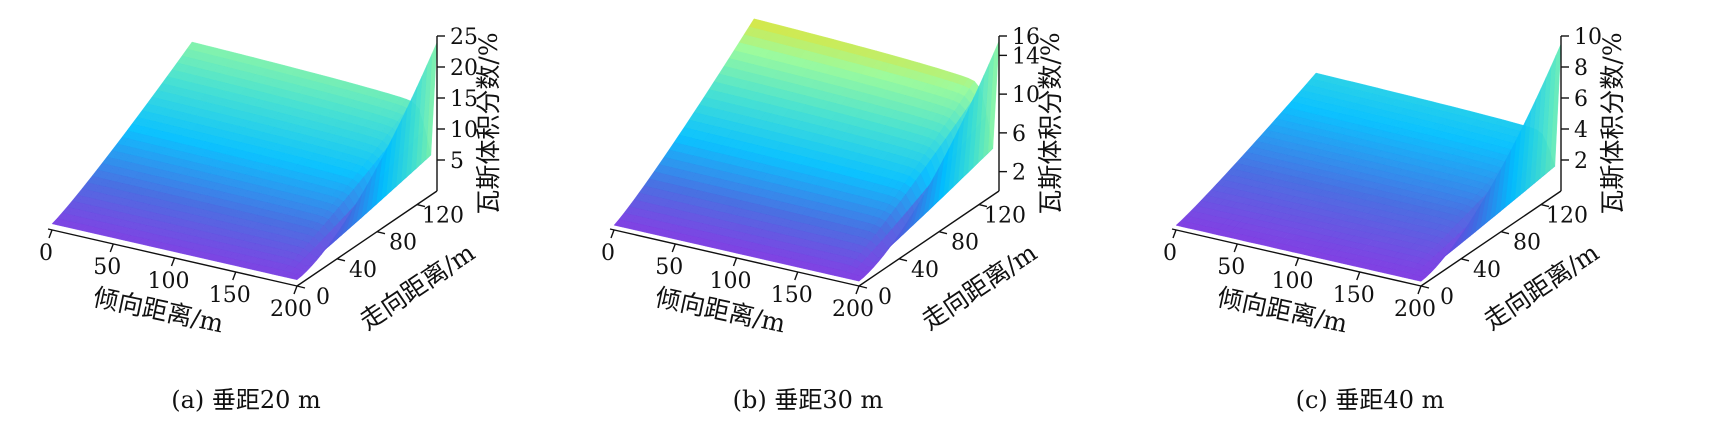  I want to click on panel-caption: (c) 垂距40 m, so click(1370, 400).